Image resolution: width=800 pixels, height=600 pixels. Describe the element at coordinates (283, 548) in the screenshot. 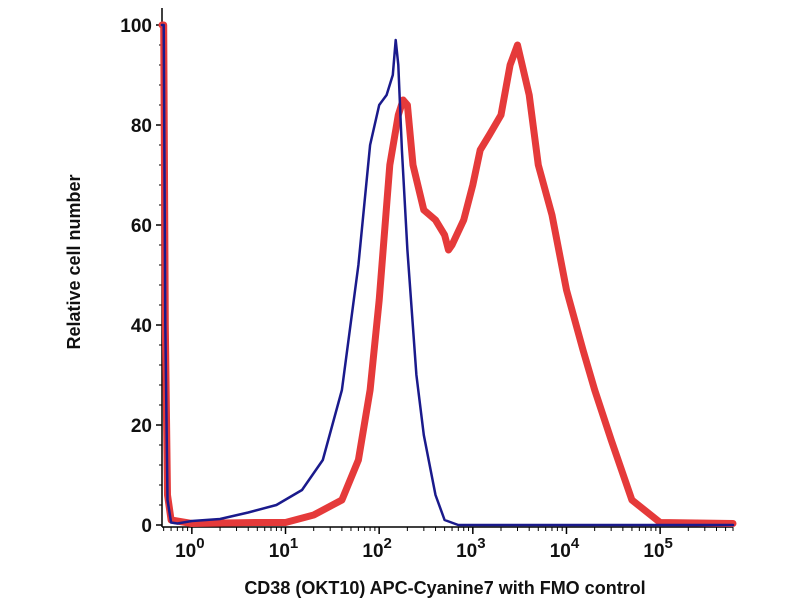

I see `x-tick-label: 10¹` at that location.